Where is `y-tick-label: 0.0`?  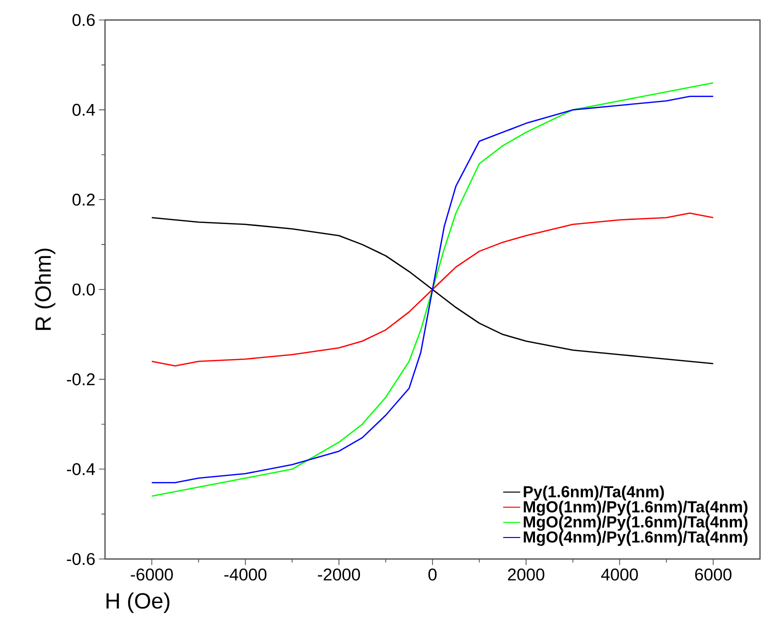
y-tick-label: 0.0 is located at coordinates (83, 289).